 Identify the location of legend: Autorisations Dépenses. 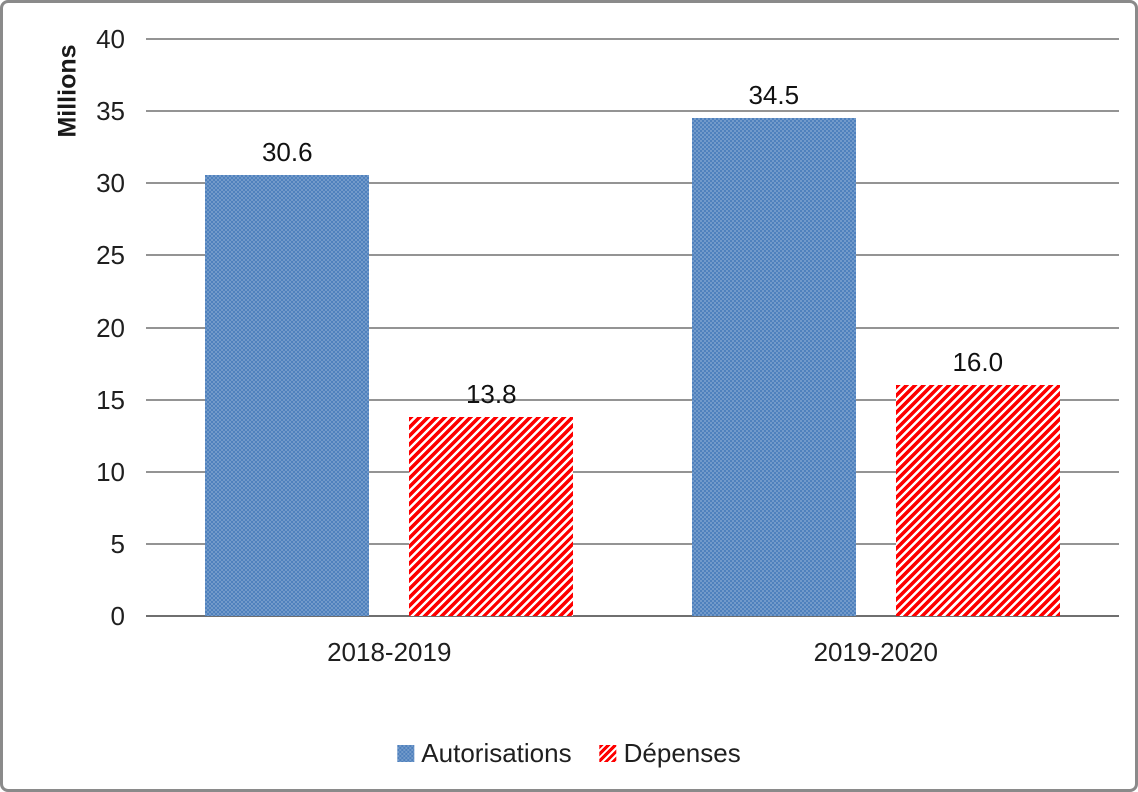
(569, 753).